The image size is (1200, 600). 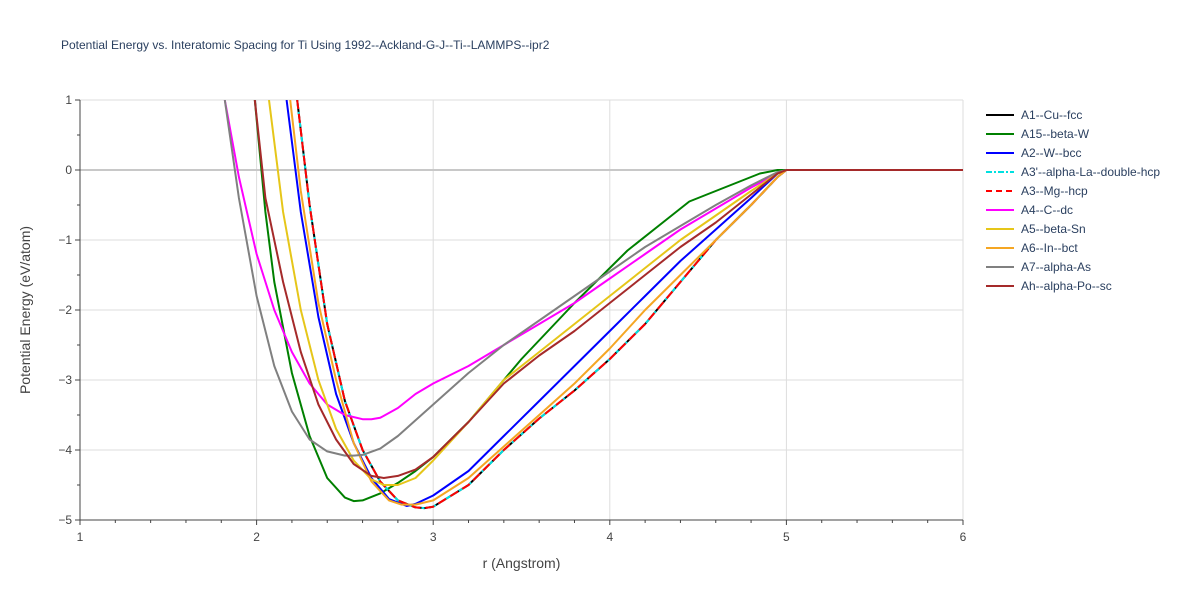 What do you see at coordinates (1056, 266) in the screenshot?
I see `legend-label: A7--alpha-As` at bounding box center [1056, 266].